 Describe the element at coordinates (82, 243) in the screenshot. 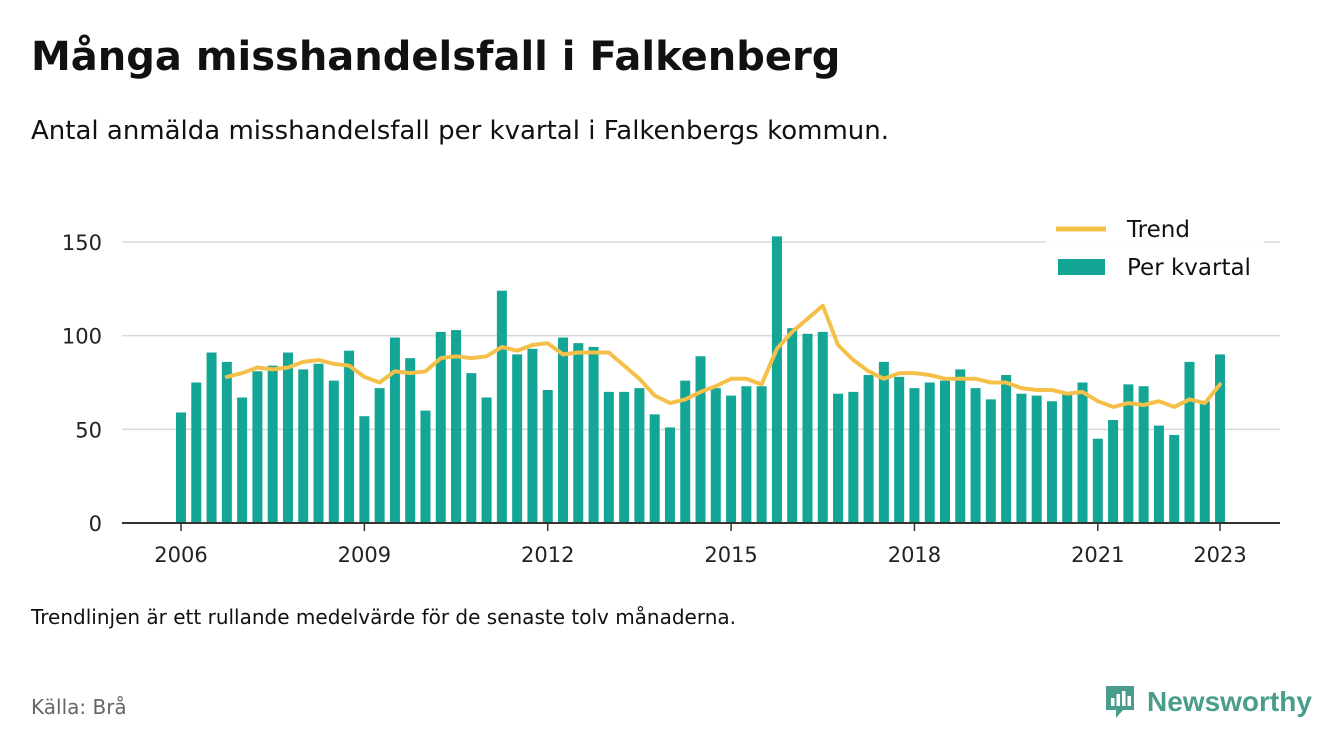

I see `y-tick-label: 150` at that location.